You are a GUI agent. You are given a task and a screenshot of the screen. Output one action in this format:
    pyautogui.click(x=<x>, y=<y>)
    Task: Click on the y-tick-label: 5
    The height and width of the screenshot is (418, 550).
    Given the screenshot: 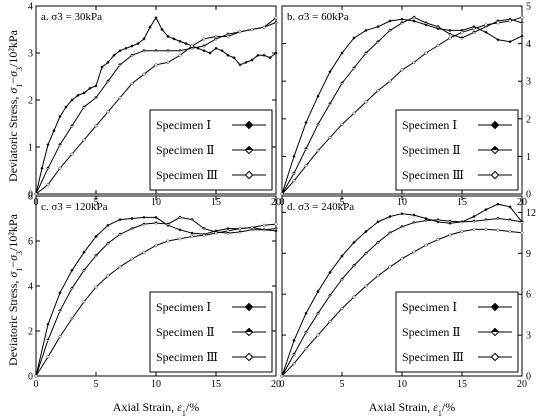 What is the action you would take?
    pyautogui.click(x=528, y=7)
    